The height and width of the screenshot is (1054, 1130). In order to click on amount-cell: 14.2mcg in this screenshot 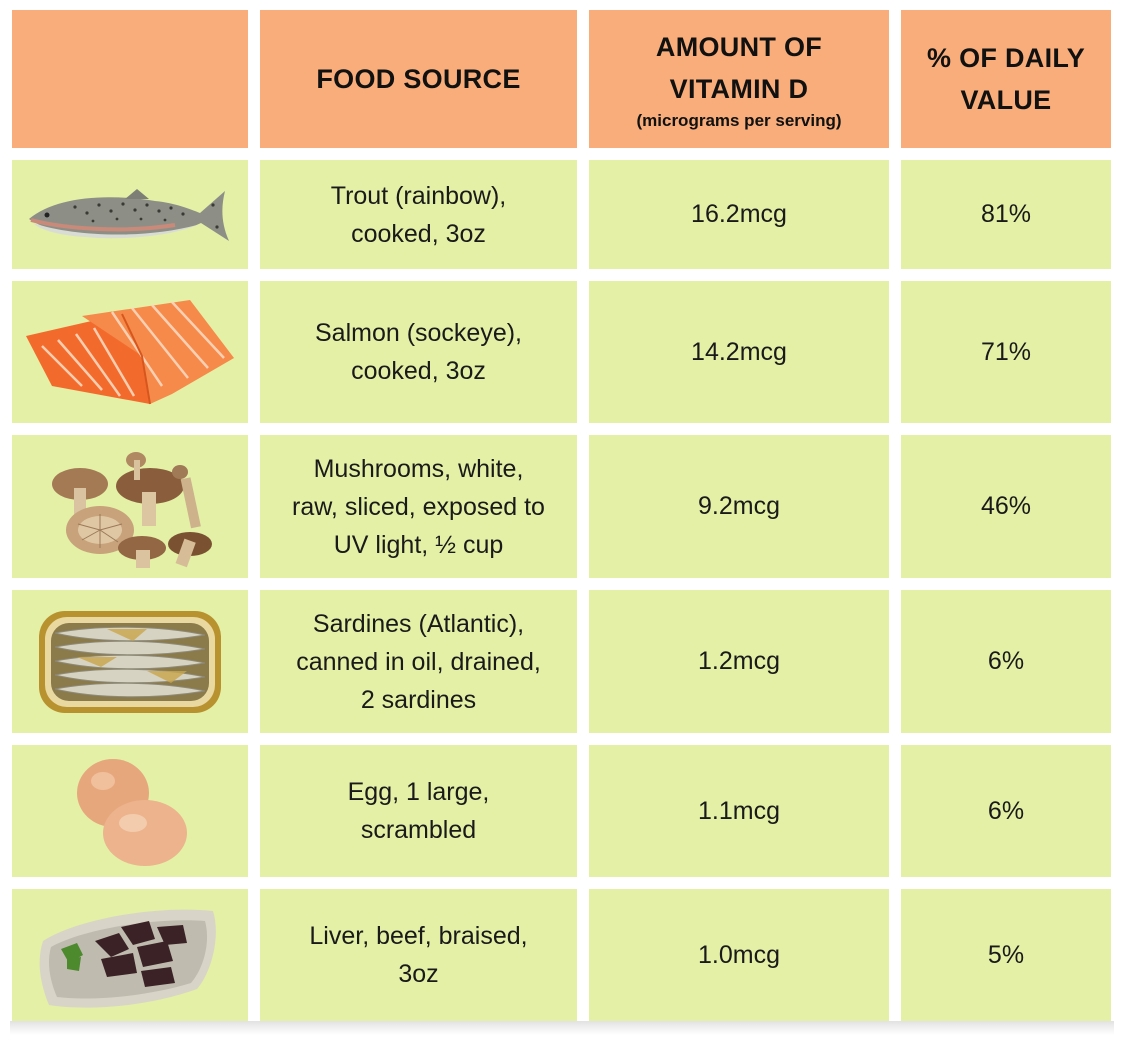, I will do `click(739, 352)`.